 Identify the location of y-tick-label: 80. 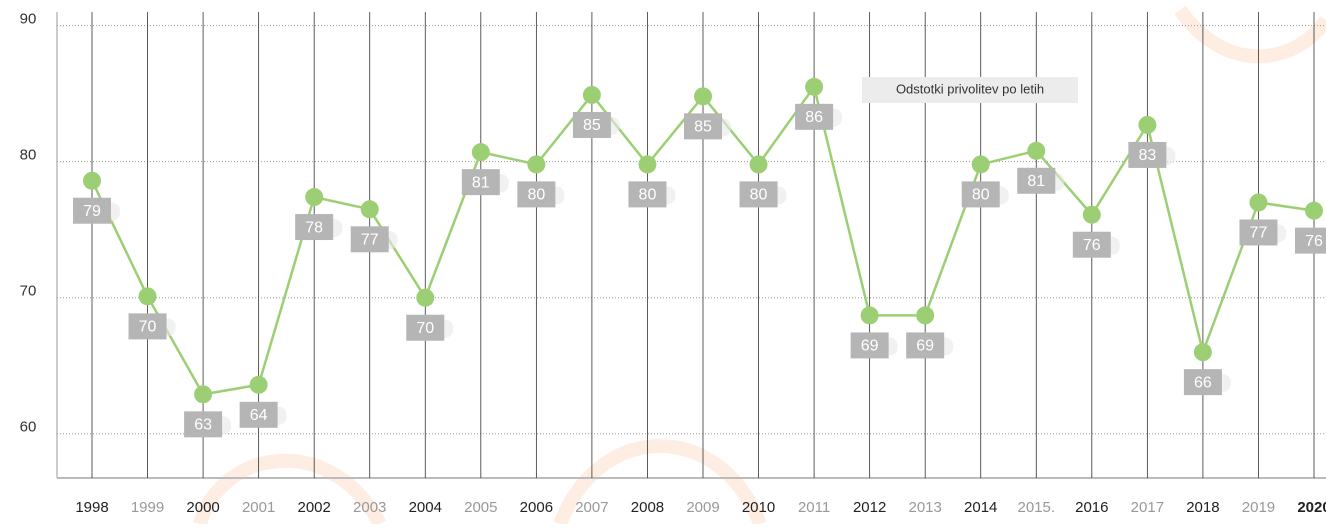
(28, 155).